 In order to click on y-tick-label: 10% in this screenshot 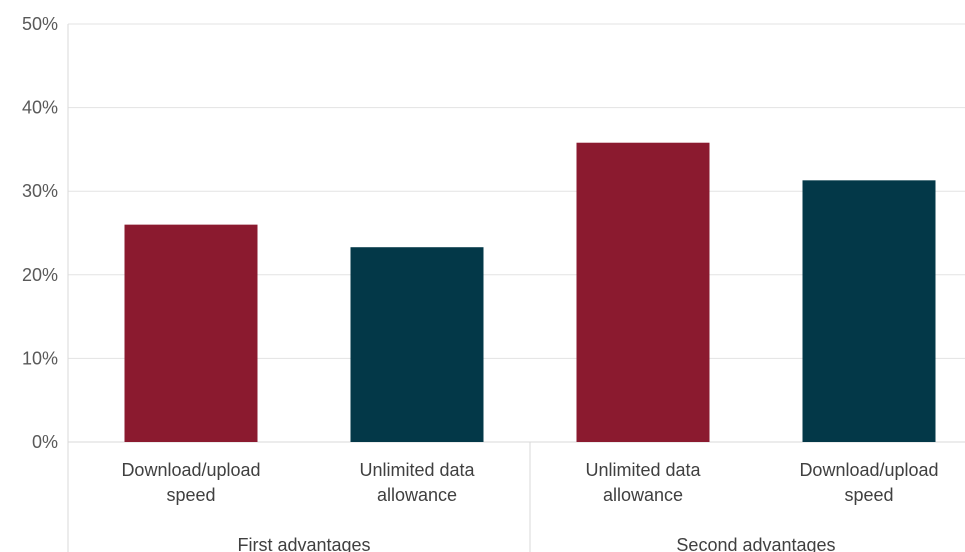, I will do `click(40, 358)`.